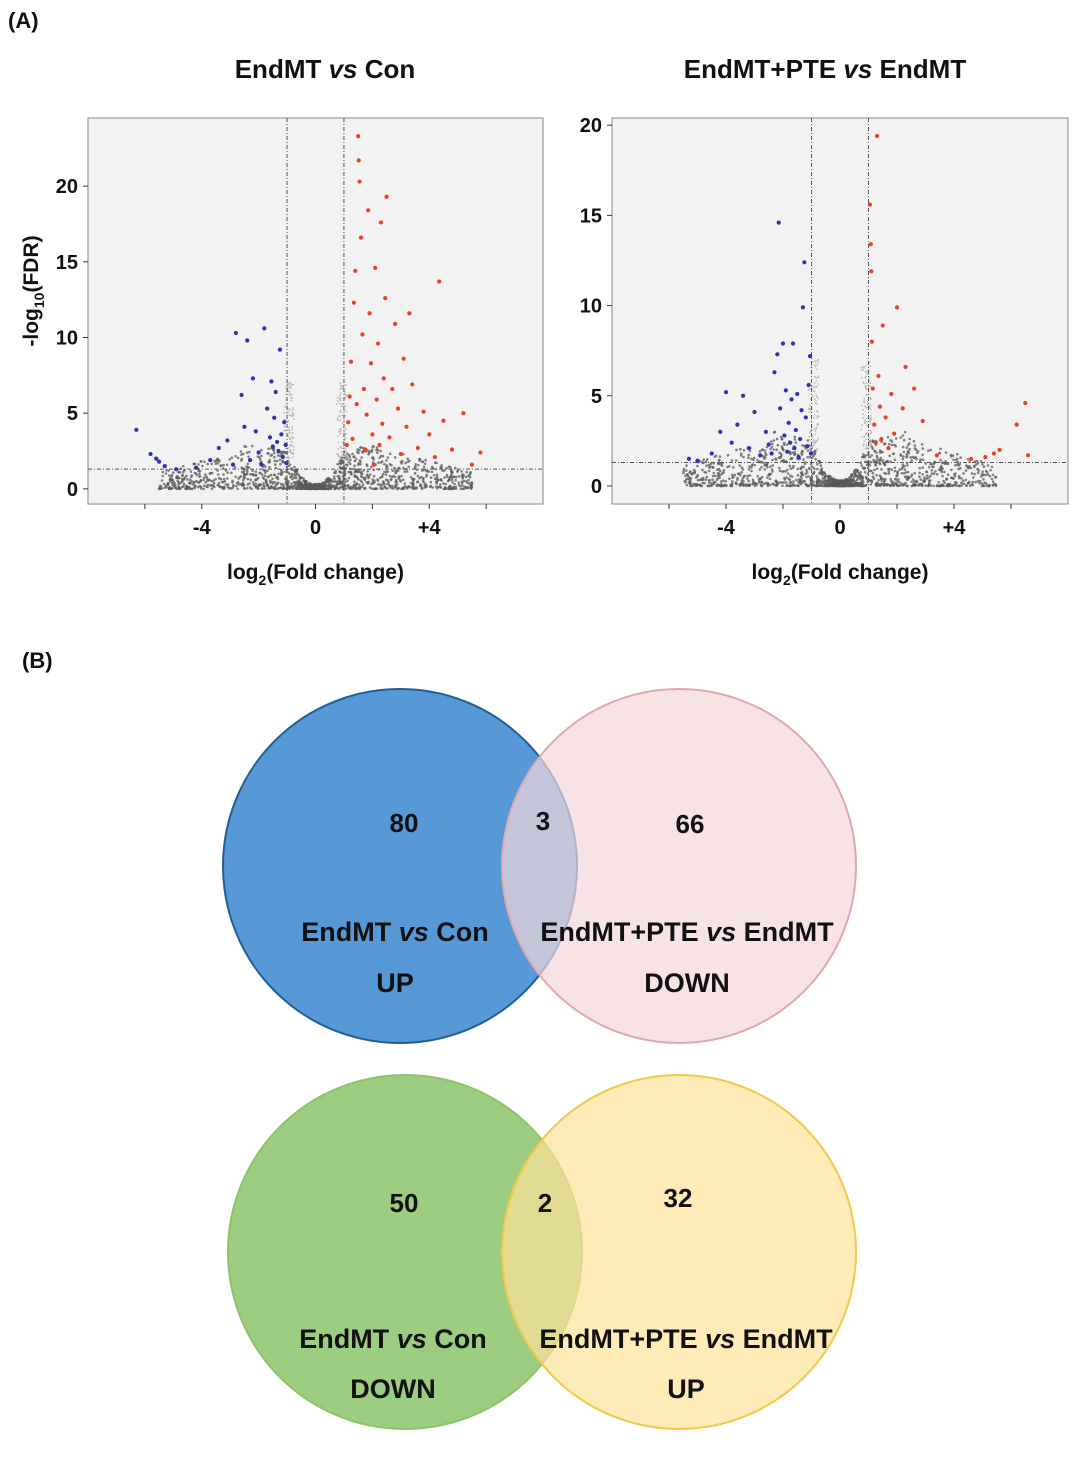  Describe the element at coordinates (37, 660) in the screenshot. I see `panel-b-label: (B)` at that location.